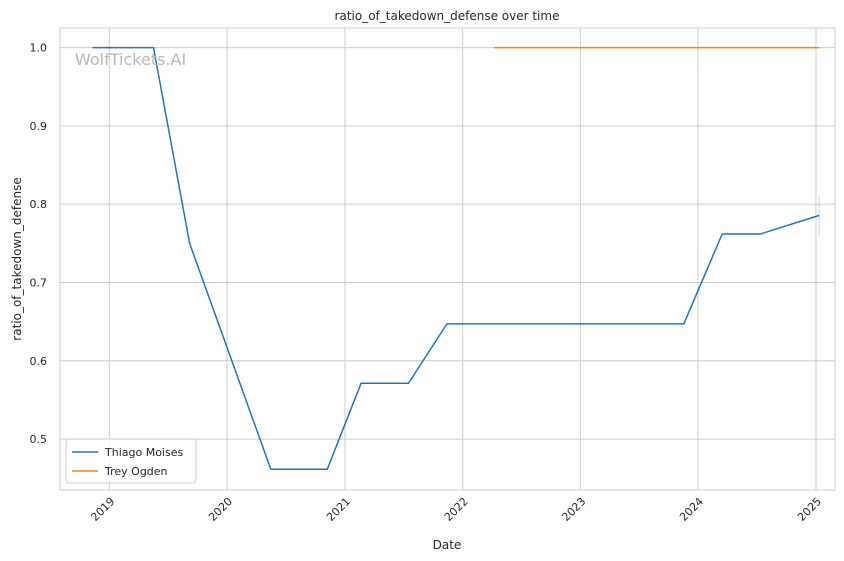 The image size is (844, 561). Describe the element at coordinates (39, 361) in the screenshot. I see `y-tick-label-0-6: 0.6` at that location.